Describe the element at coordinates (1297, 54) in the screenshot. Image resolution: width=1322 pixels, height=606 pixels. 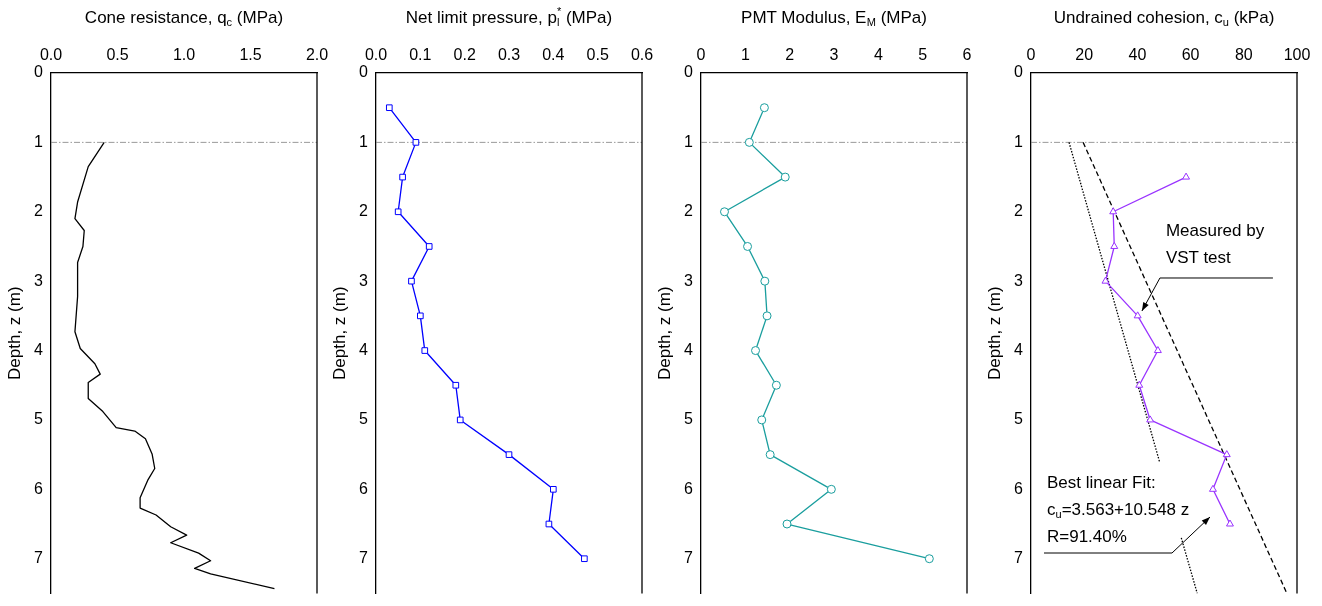
I see `x-tick-label: 100` at that location.